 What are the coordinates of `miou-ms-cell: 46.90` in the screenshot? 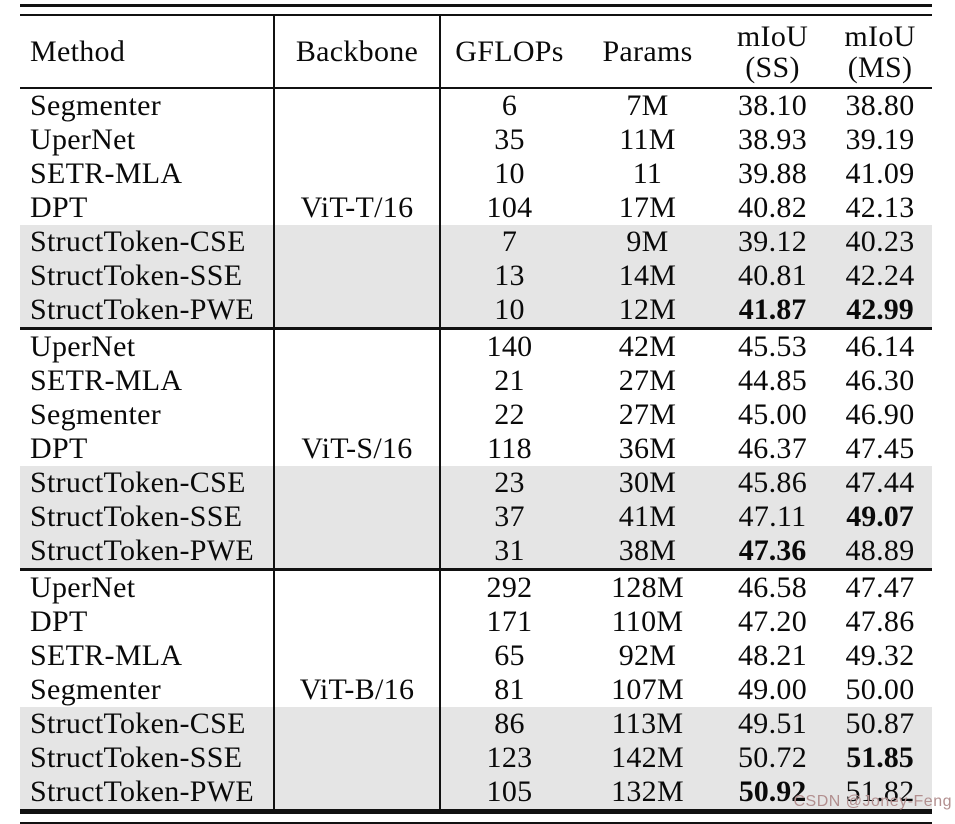 It's located at (880, 414).